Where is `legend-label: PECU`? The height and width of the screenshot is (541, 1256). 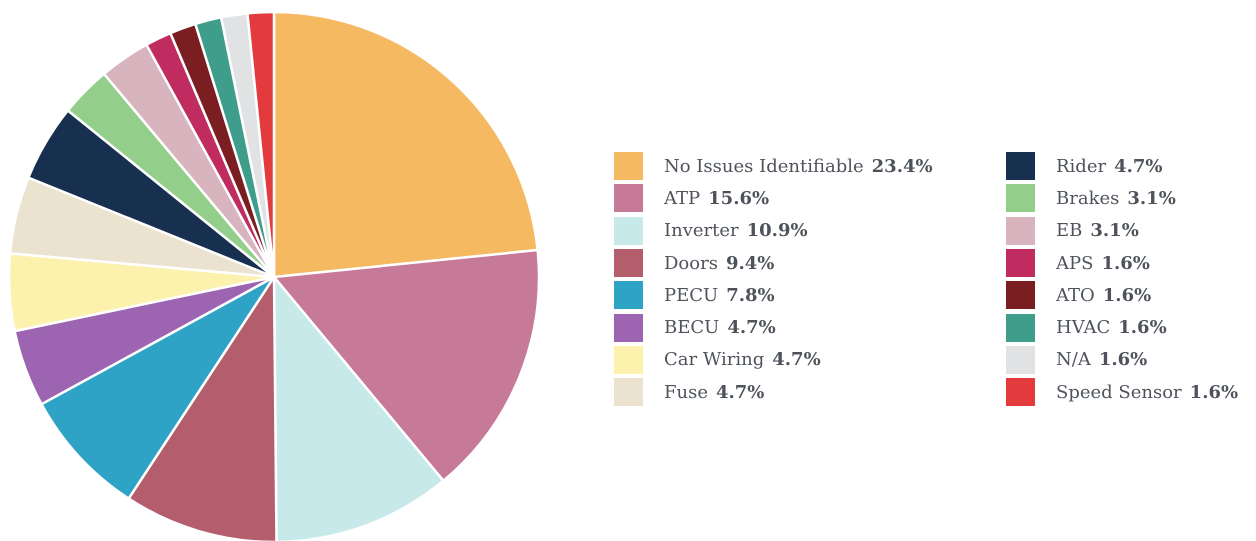 legend-label: PECU is located at coordinates (691, 295).